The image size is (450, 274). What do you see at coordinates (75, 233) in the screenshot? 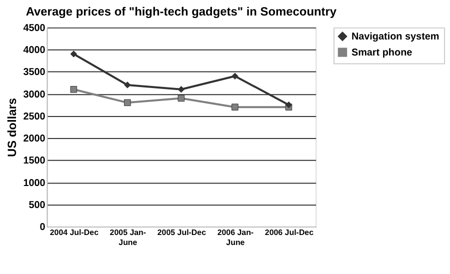
I see `x-tick-label: 2004 Jul-Dec` at bounding box center [75, 233].